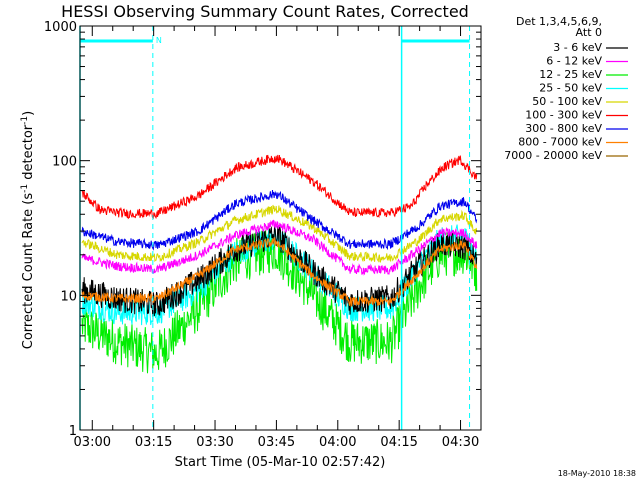  Describe the element at coordinates (563, 128) in the screenshot. I see `legend-entry-label: 300 - 800 keV` at that location.